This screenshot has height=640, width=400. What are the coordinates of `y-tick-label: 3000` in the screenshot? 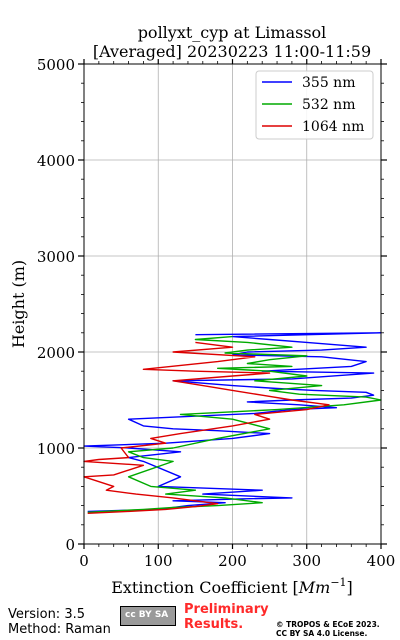 It's located at (56, 257).